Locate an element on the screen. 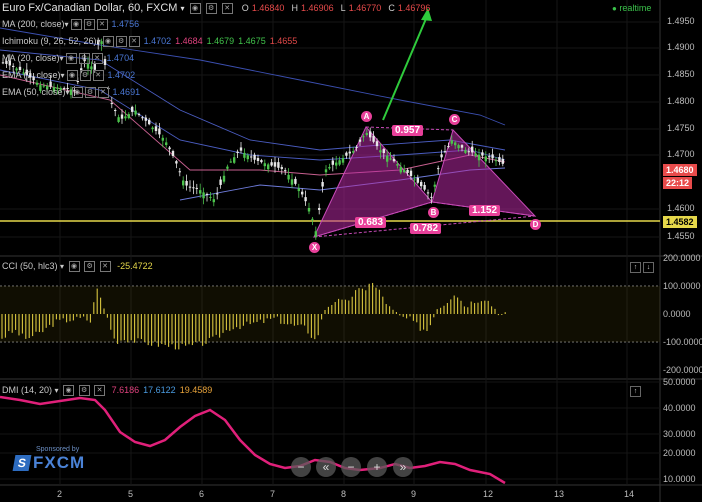 The height and width of the screenshot is (502, 702). dmi-tick: 20.0000 is located at coordinates (679, 453).